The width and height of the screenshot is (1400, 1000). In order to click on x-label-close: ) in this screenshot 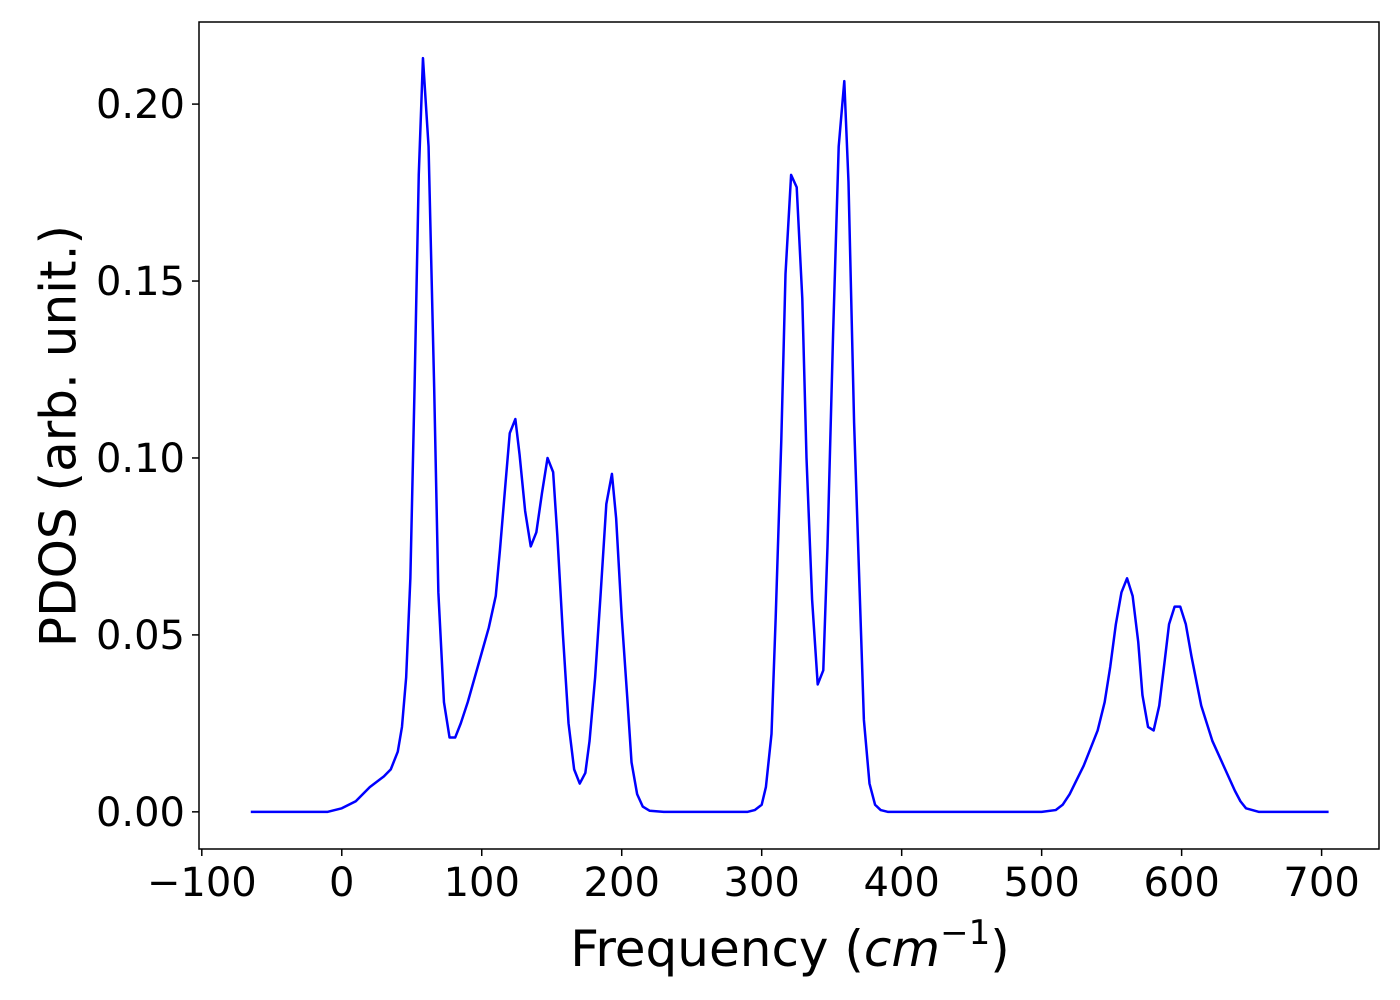, I will do `click(1000, 949)`.